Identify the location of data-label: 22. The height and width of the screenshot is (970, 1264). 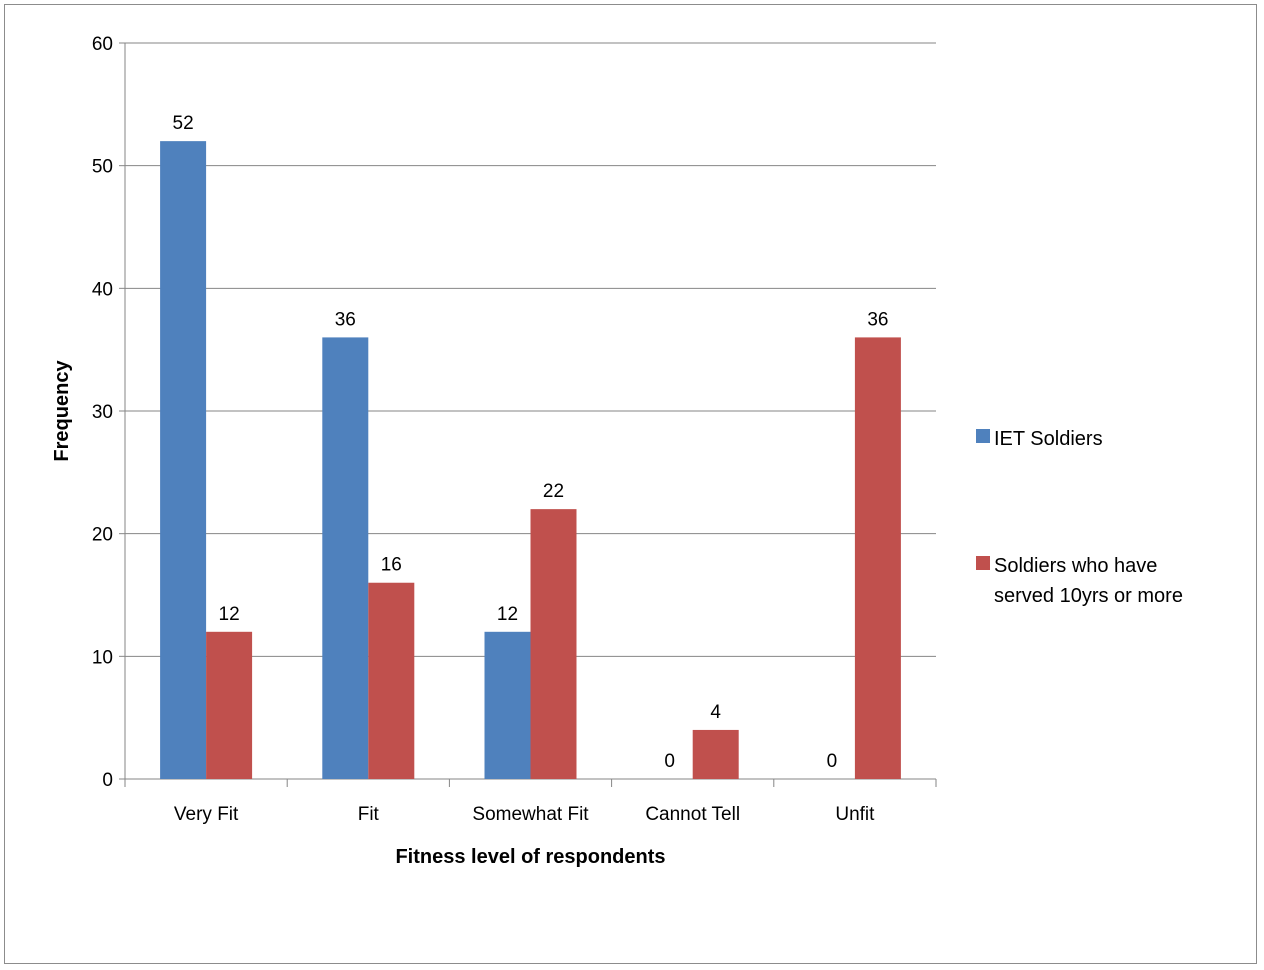
(553, 491).